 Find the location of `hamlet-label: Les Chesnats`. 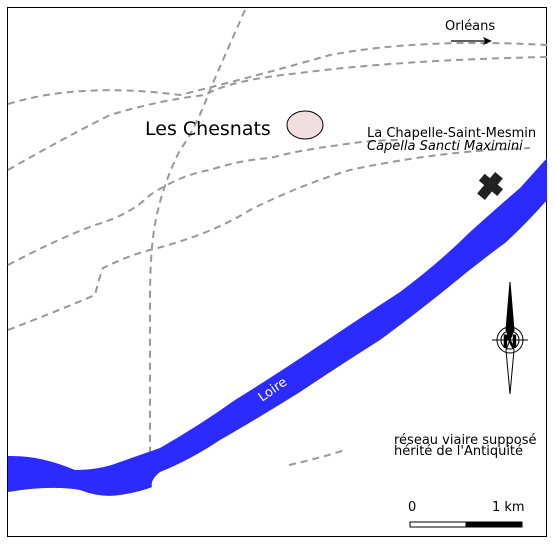

hamlet-label: Les Chesnats is located at coordinates (208, 129).